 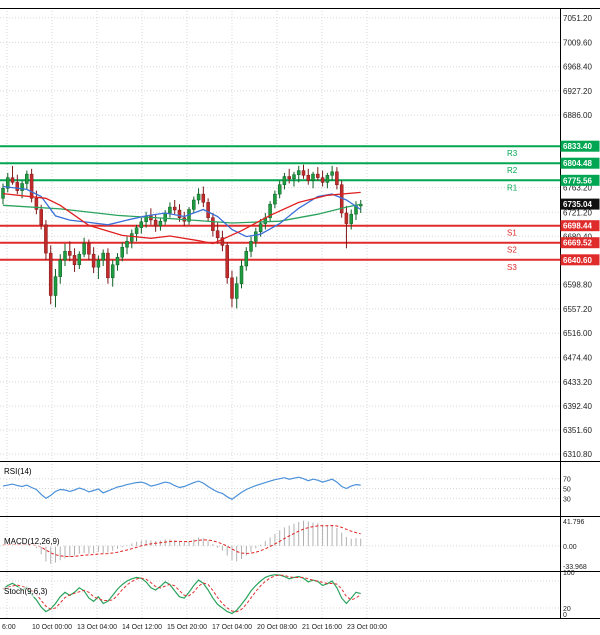 What do you see at coordinates (232, 627) in the screenshot?
I see `svg-text: 17 Oct 04:00` at bounding box center [232, 627].